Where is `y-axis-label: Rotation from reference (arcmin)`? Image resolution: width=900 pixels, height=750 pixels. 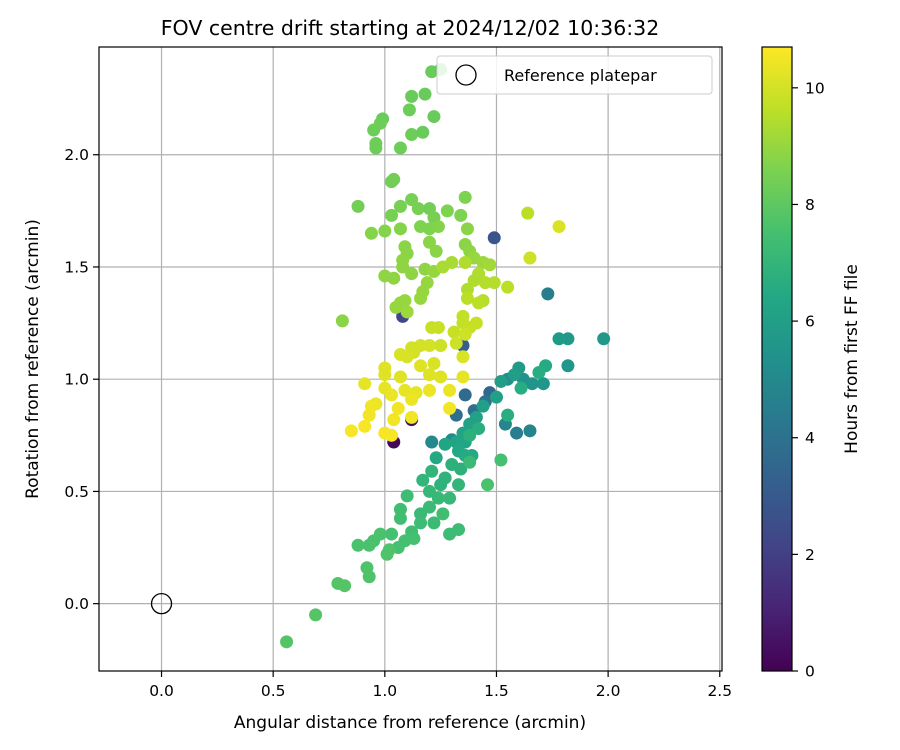 y-axis-label: Rotation from reference (arcmin) is located at coordinates (33, 359).